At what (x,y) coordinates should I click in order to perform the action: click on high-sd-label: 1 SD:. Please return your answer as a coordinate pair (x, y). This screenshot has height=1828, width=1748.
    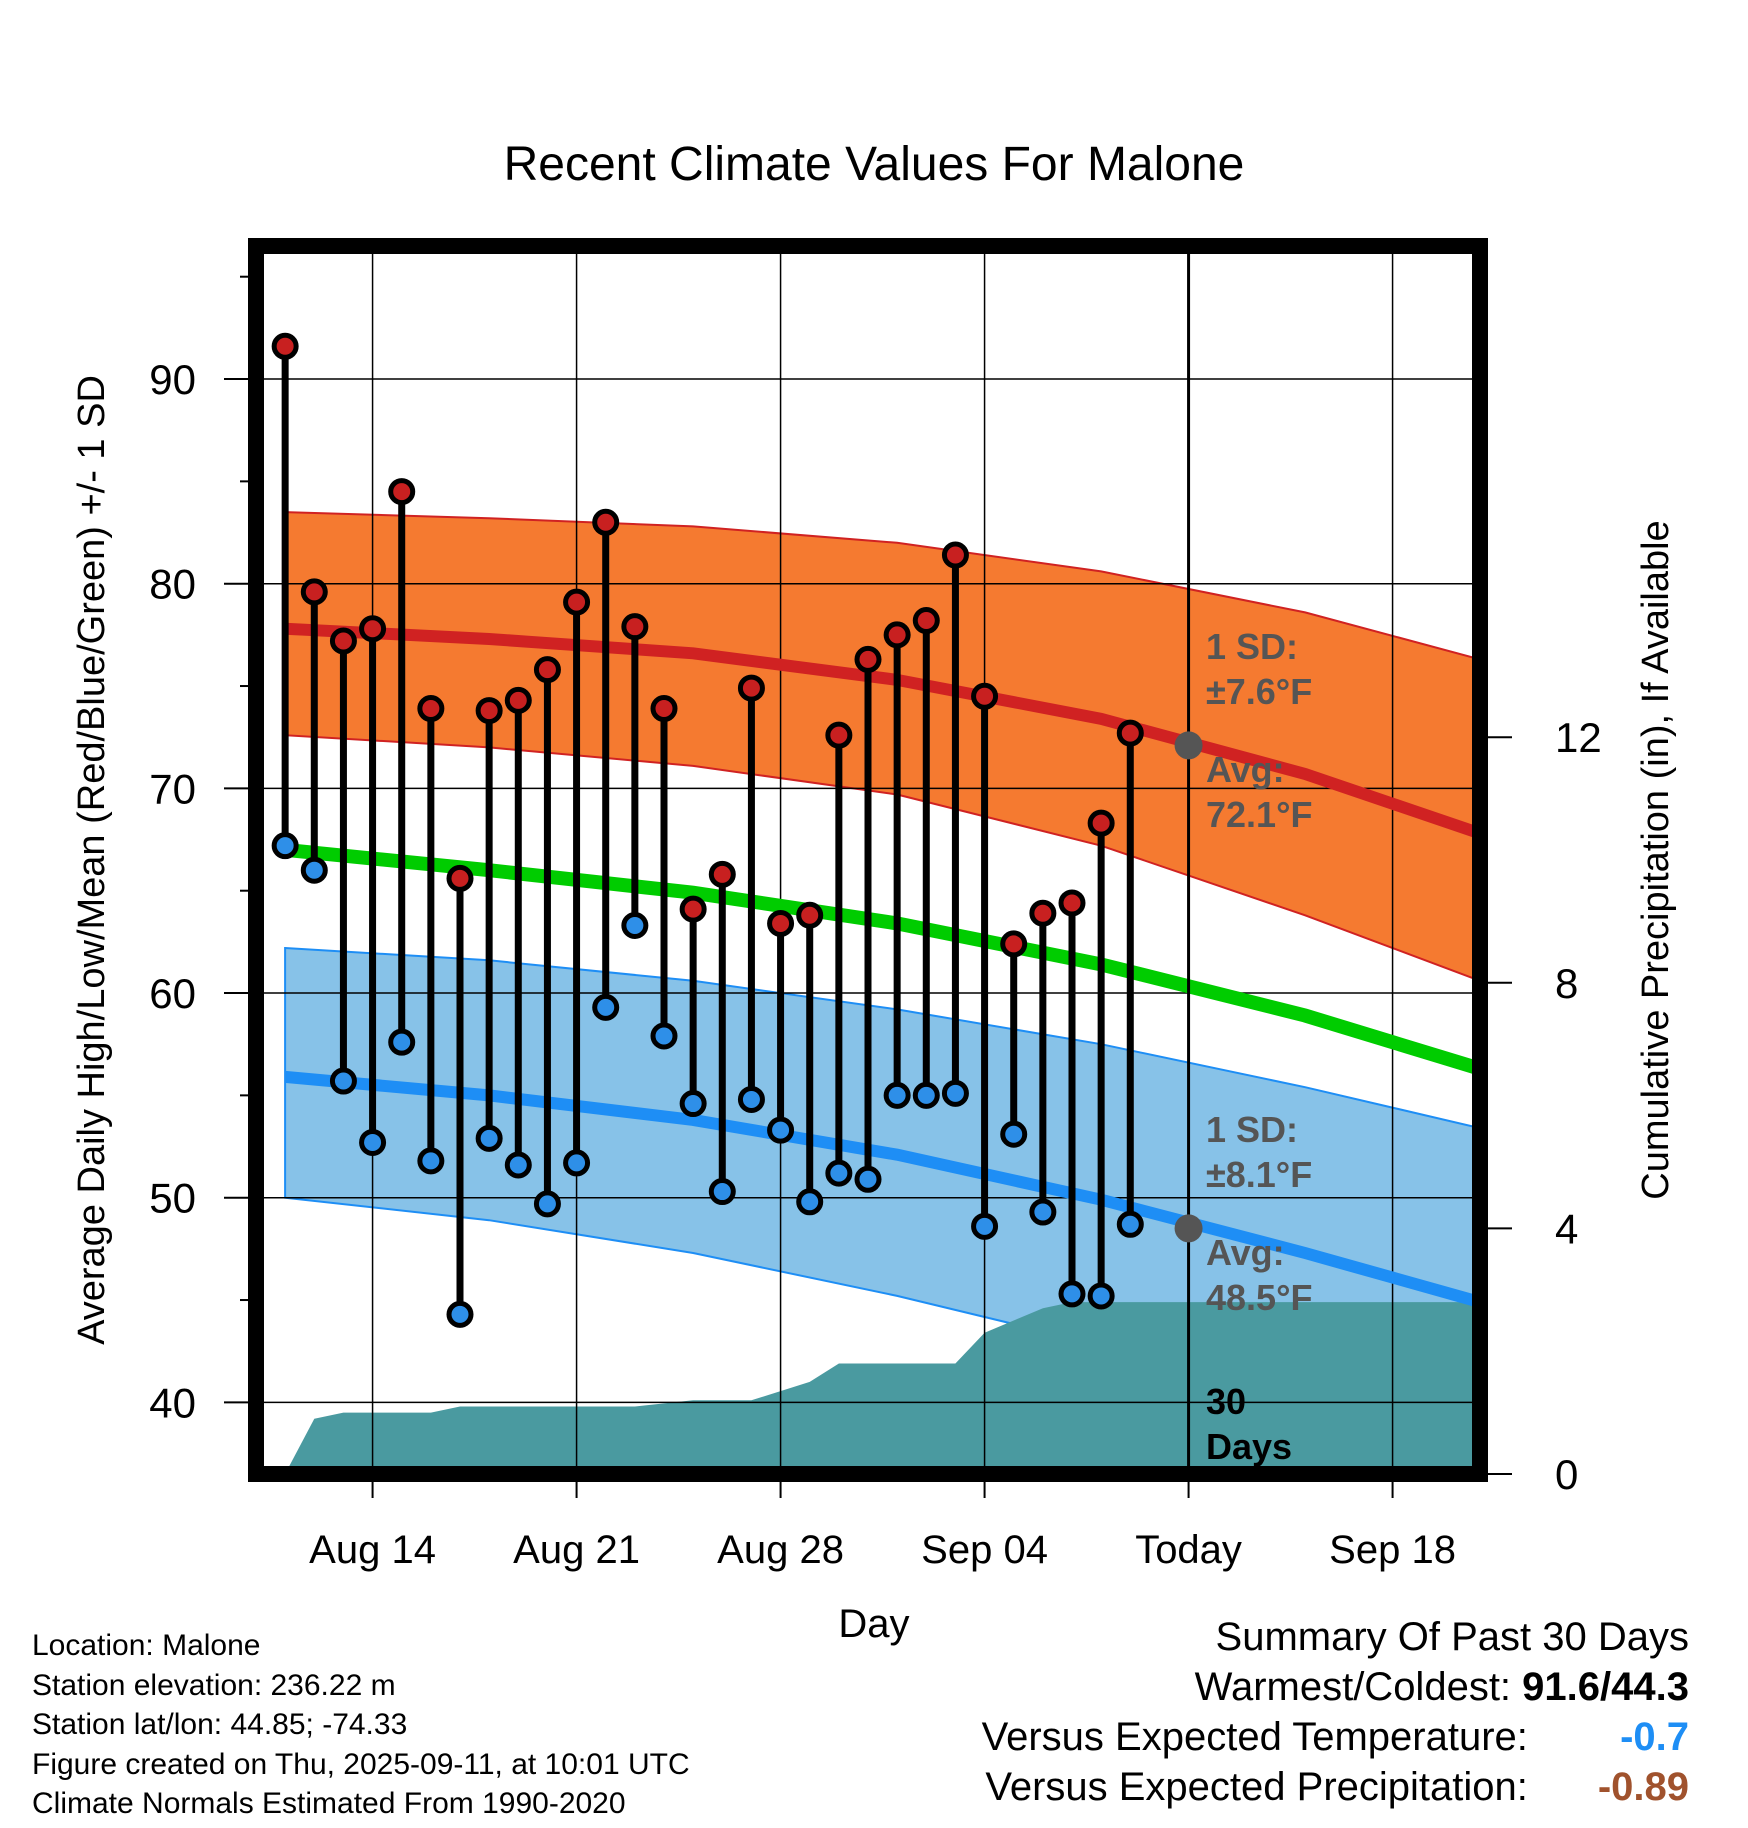
    Looking at the image, I should click on (1252, 646).